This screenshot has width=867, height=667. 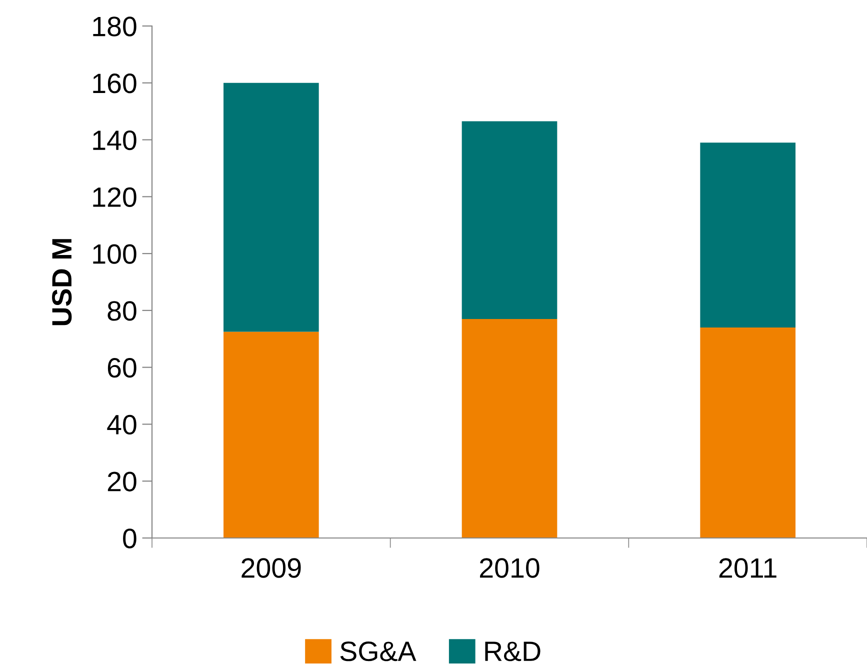 I want to click on x-tick-label: 2011, so click(x=747, y=568).